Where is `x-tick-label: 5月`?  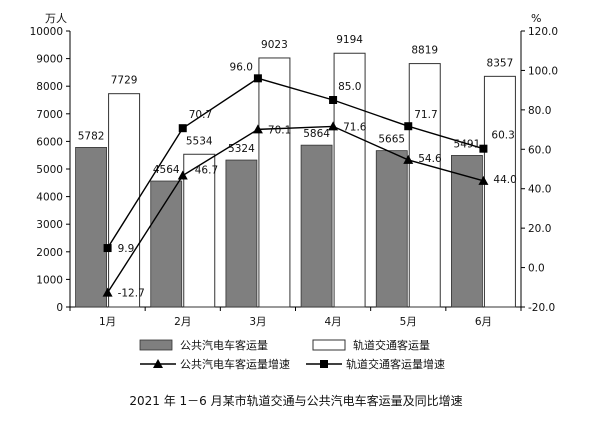 x-tick-label: 5月 is located at coordinates (408, 322).